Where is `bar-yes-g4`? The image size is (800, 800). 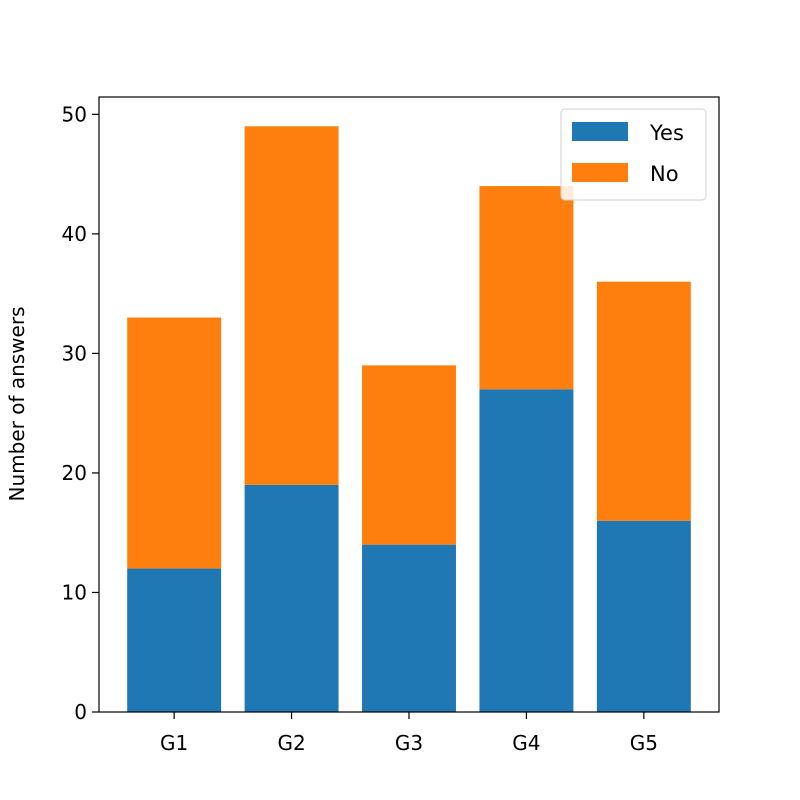
bar-yes-g4 is located at coordinates (526, 550).